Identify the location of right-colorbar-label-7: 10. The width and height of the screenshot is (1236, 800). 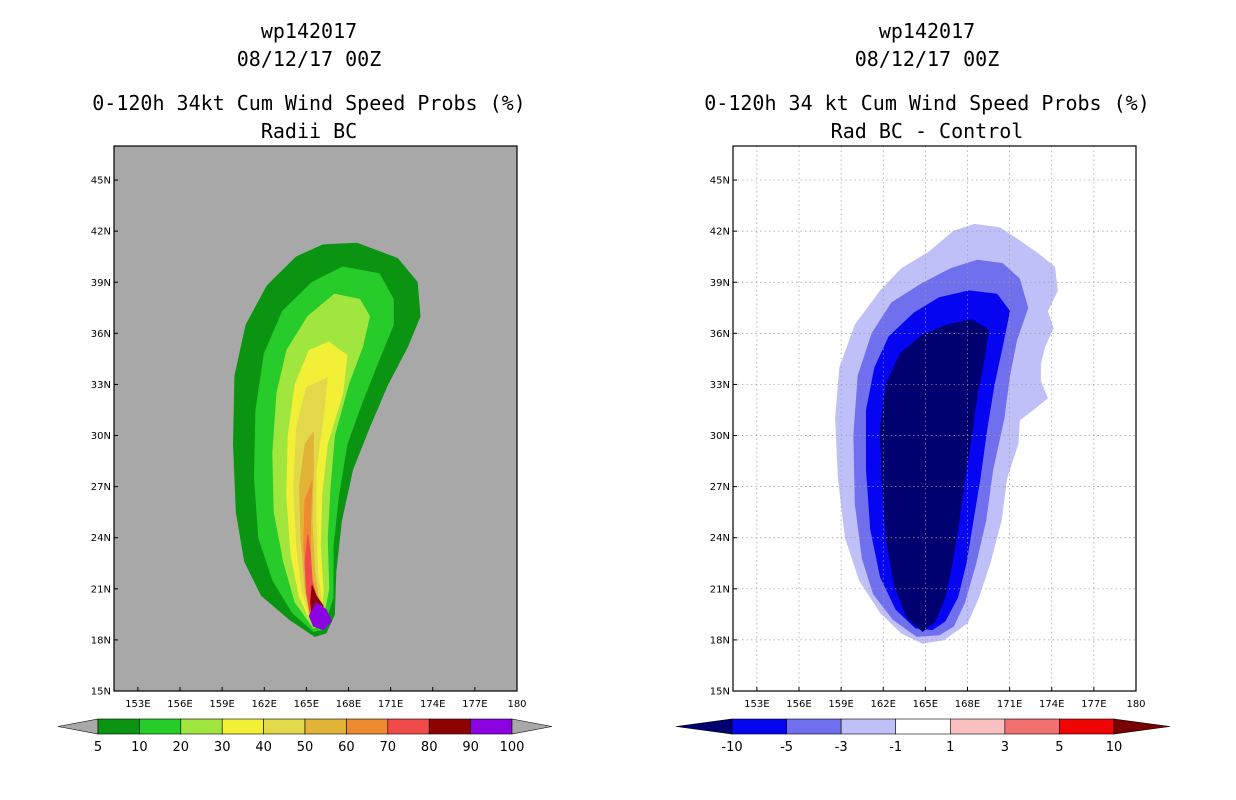
(1114, 747).